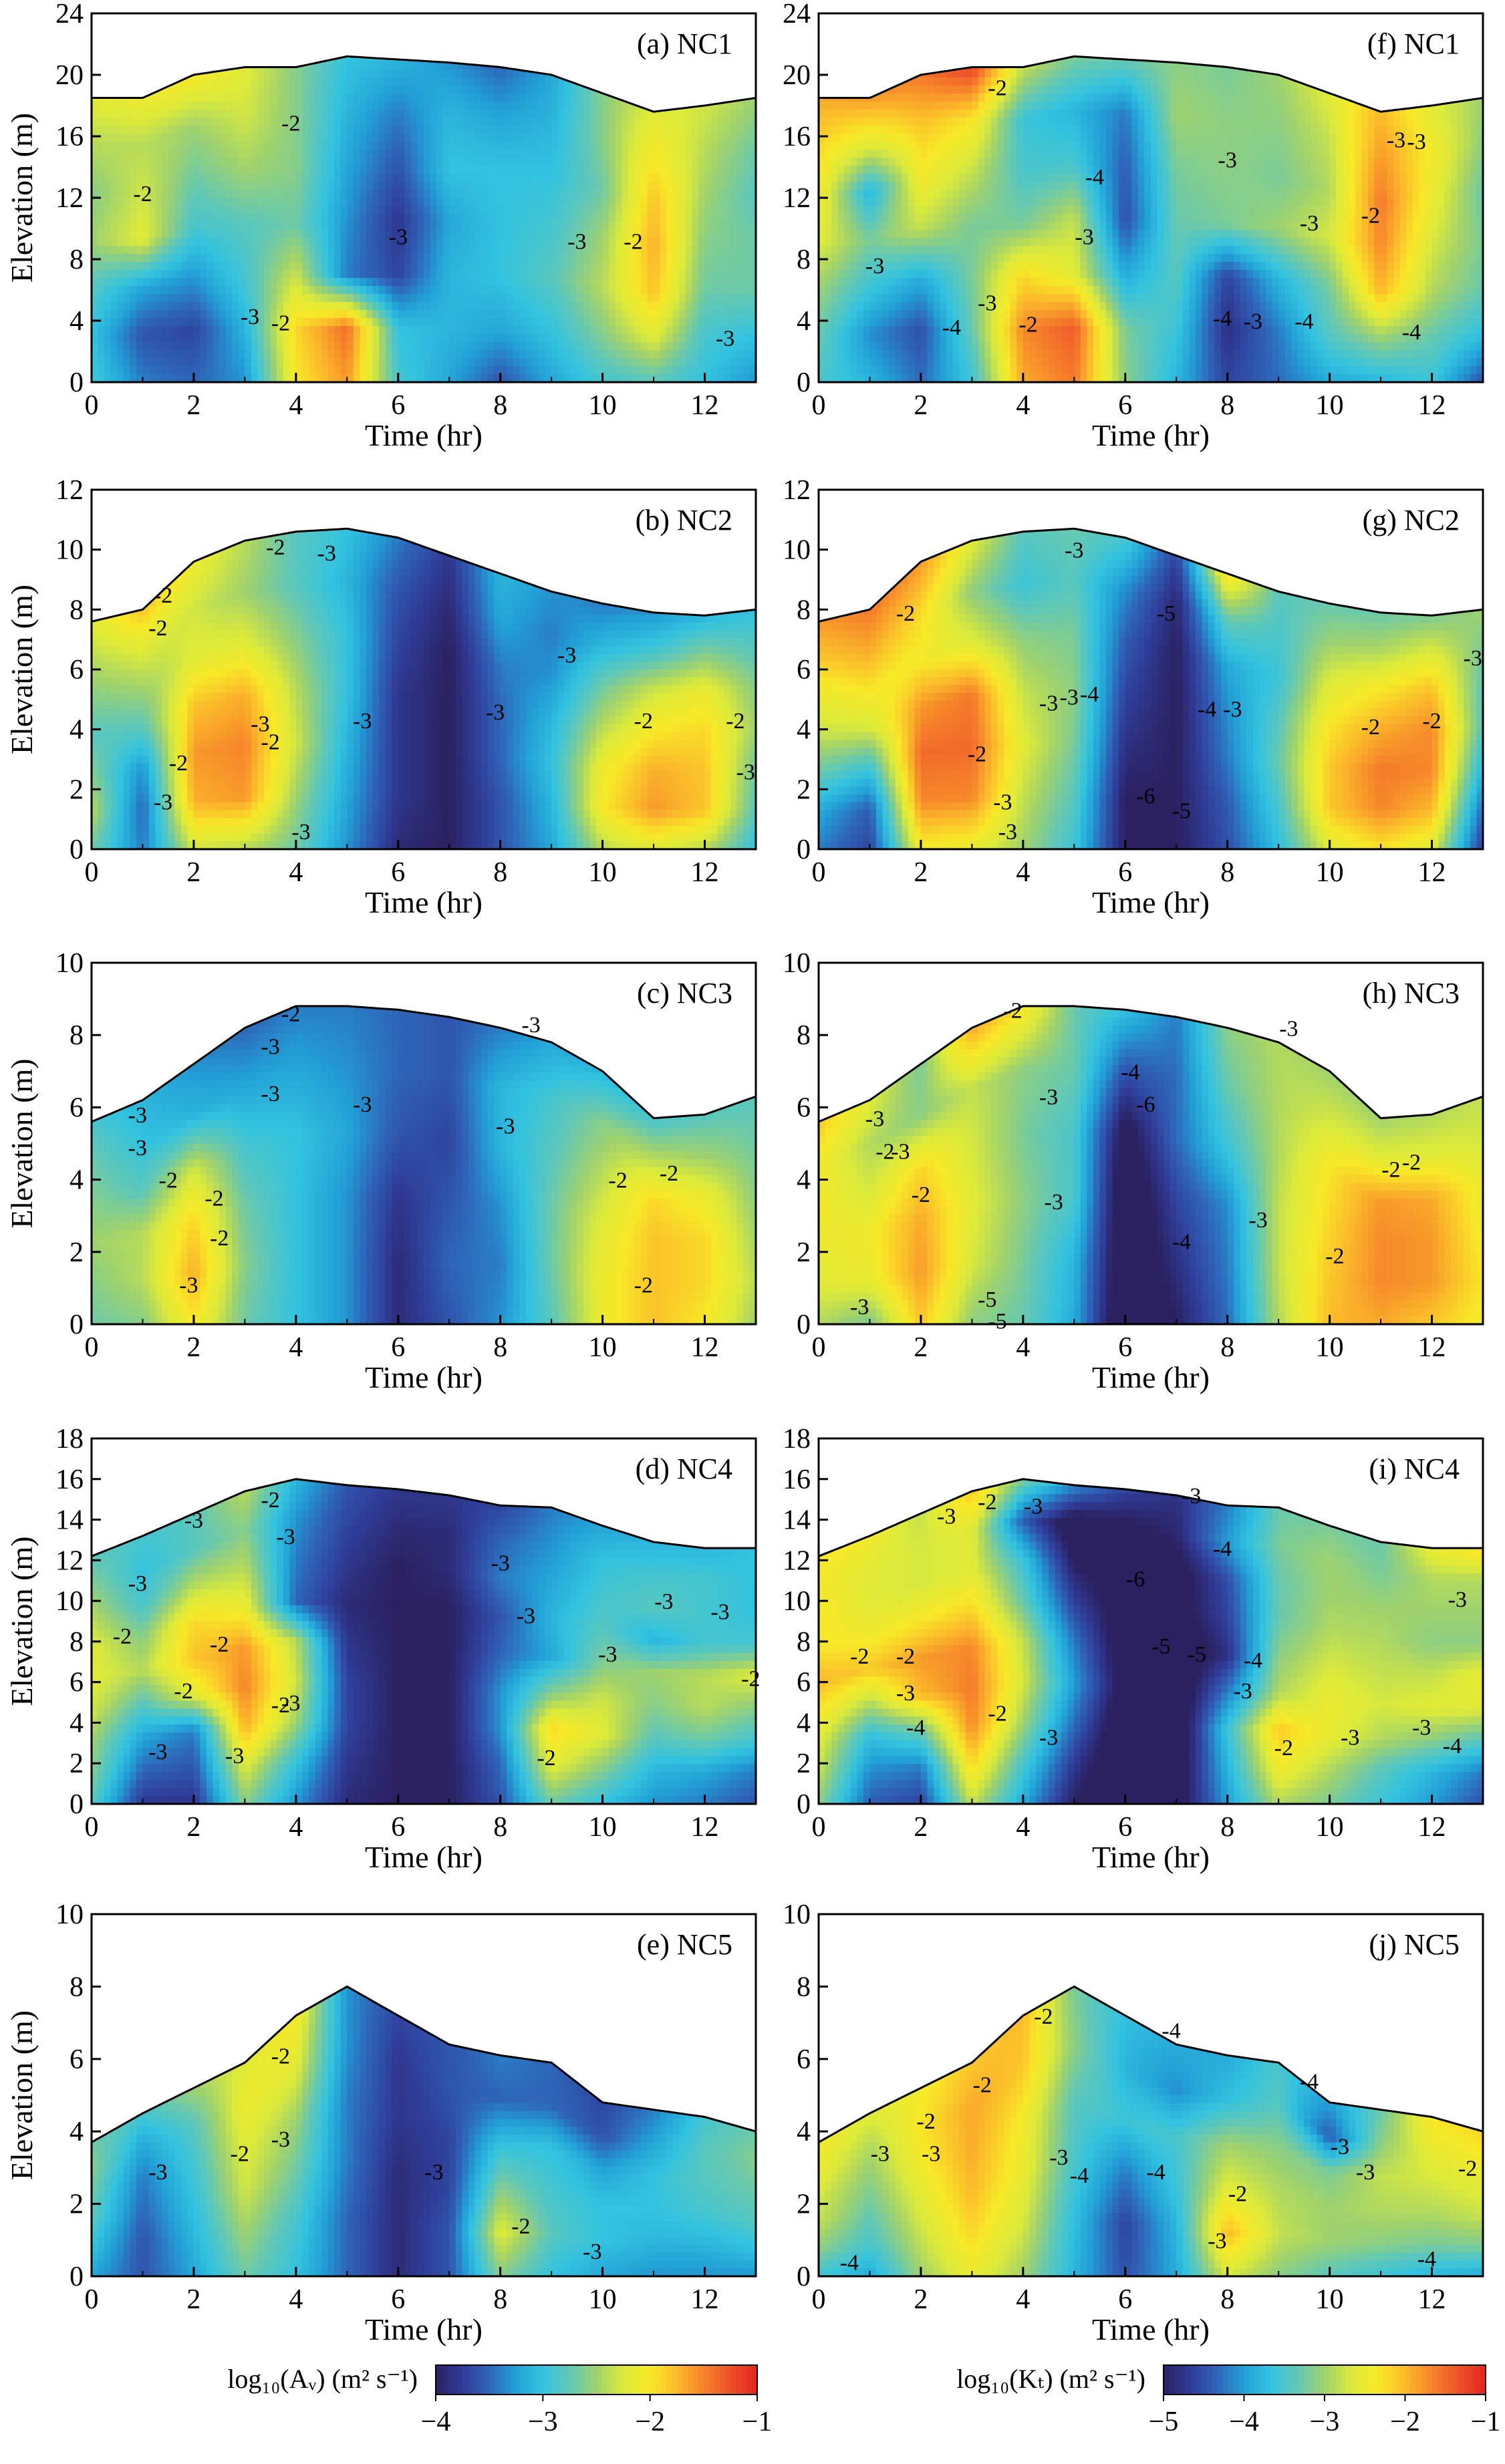 This screenshot has width=1505, height=2464. I want to click on colorbar-tick-label: −2, so click(1405, 2422).